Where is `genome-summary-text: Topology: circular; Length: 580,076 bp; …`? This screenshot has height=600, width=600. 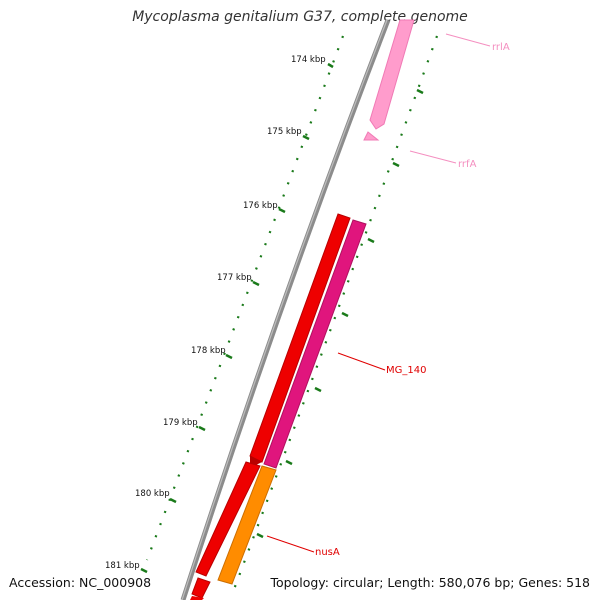
genome-summary-text: Topology: circular; Length: 580,076 bp; … is located at coordinates (430, 582).